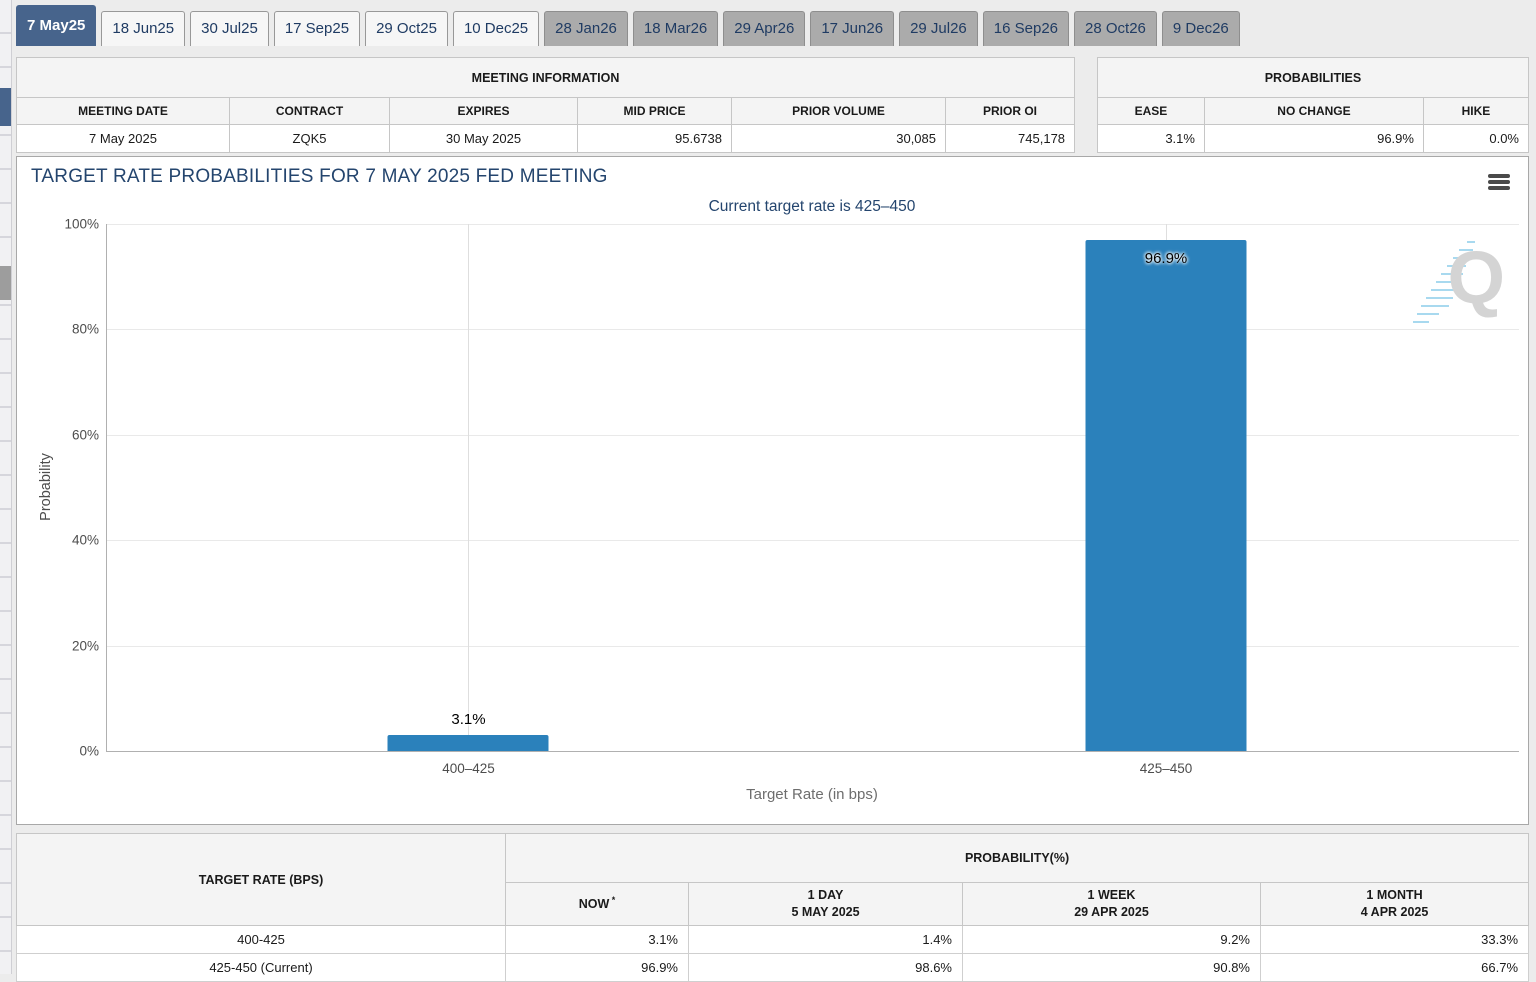 This screenshot has height=982, width=1536. What do you see at coordinates (1111, 939) in the screenshot?
I see `probability-cell: 9.2%` at bounding box center [1111, 939].